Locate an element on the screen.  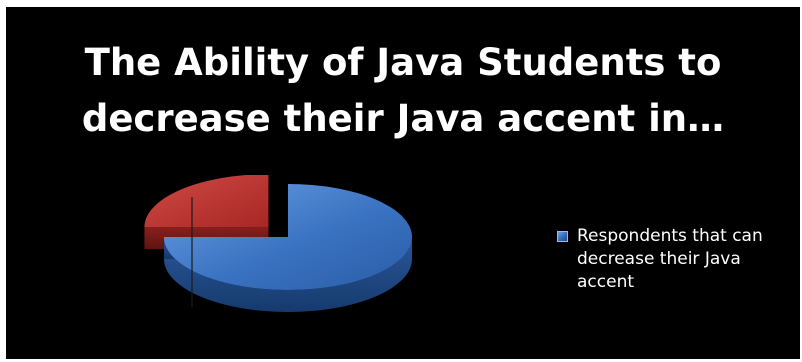
pie-chart is located at coordinates (278, 243).